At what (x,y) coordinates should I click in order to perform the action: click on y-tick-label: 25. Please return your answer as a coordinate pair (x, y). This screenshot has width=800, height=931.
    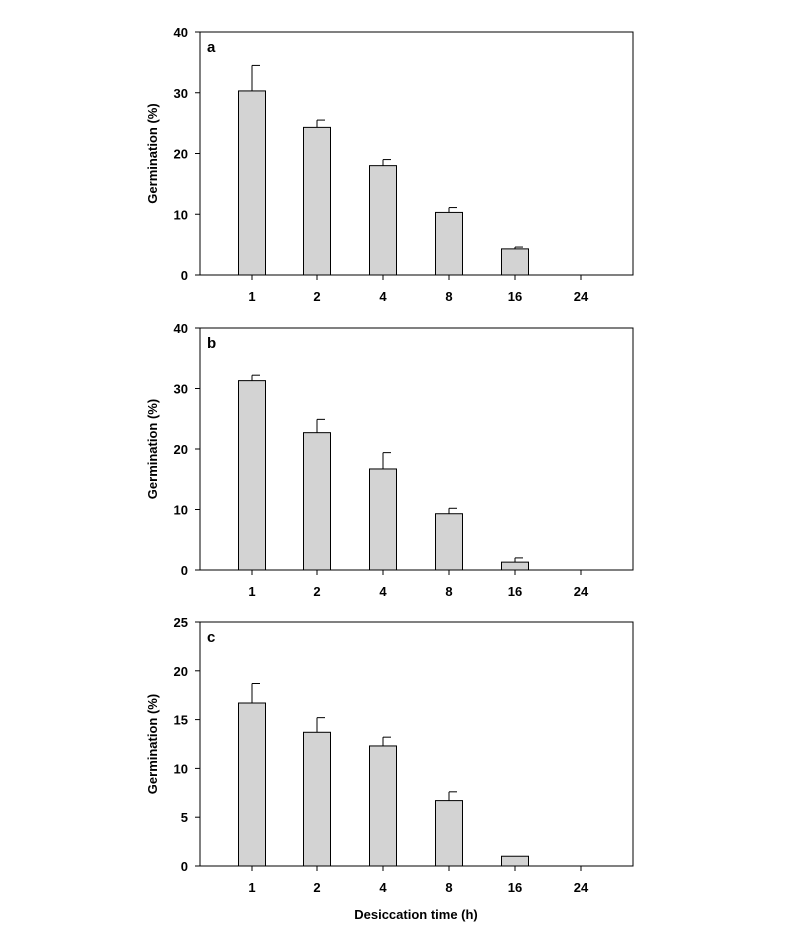
    Looking at the image, I should click on (181, 622).